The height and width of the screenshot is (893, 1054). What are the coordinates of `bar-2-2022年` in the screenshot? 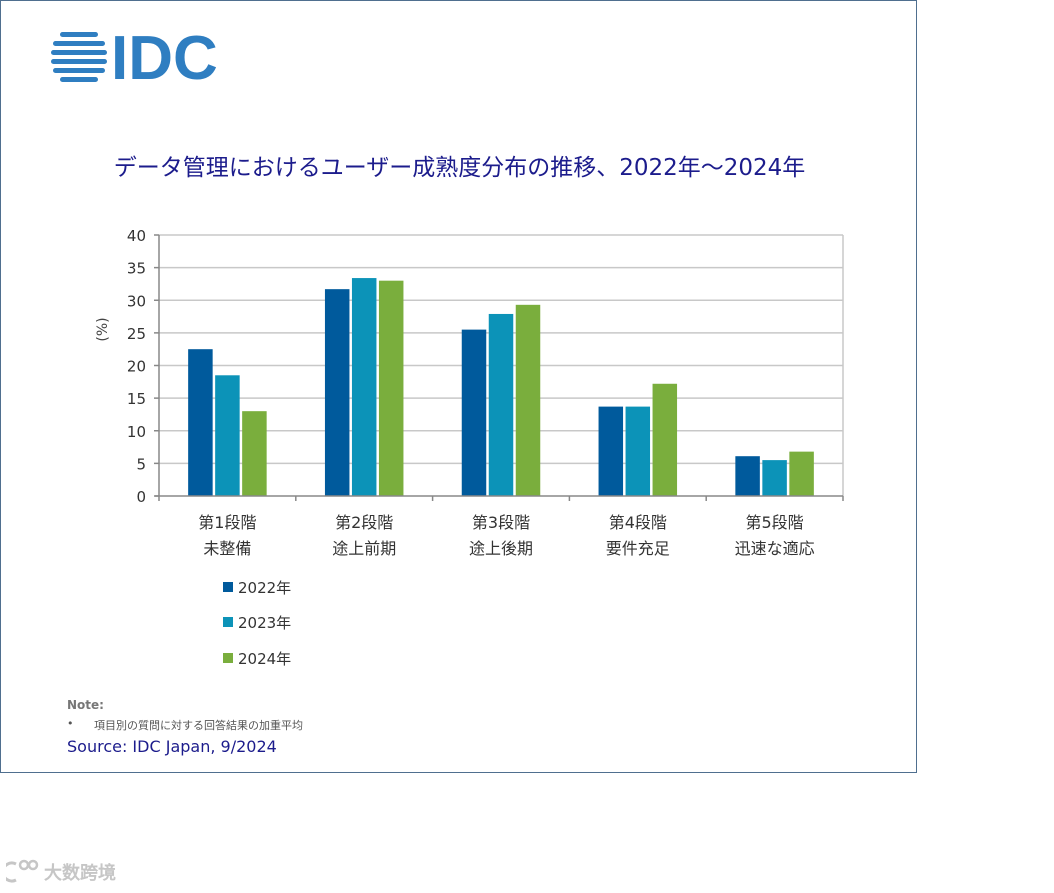 It's located at (337, 392).